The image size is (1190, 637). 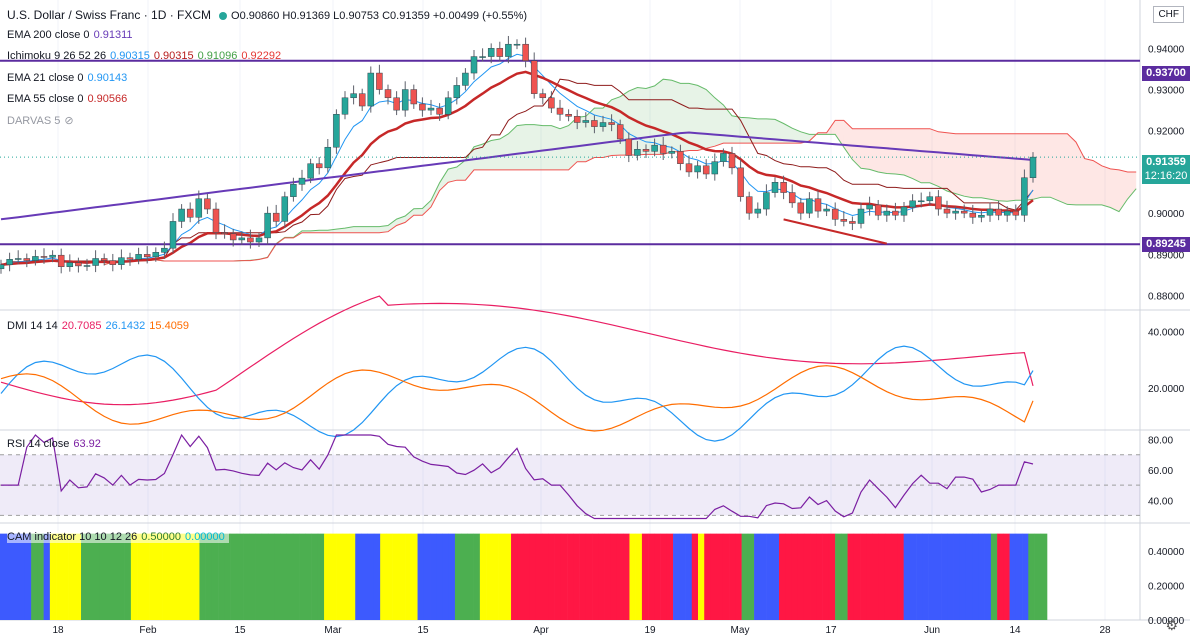 What do you see at coordinates (69, 99) in the screenshot?
I see `legend-ema55: EMA 55 close 0 0.90566` at bounding box center [69, 99].